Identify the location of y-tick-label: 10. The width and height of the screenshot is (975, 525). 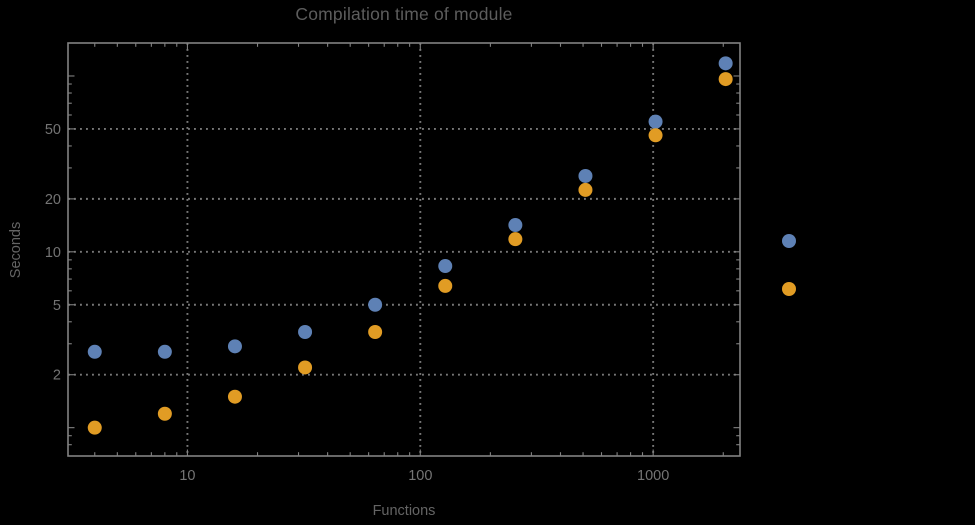
(53, 253).